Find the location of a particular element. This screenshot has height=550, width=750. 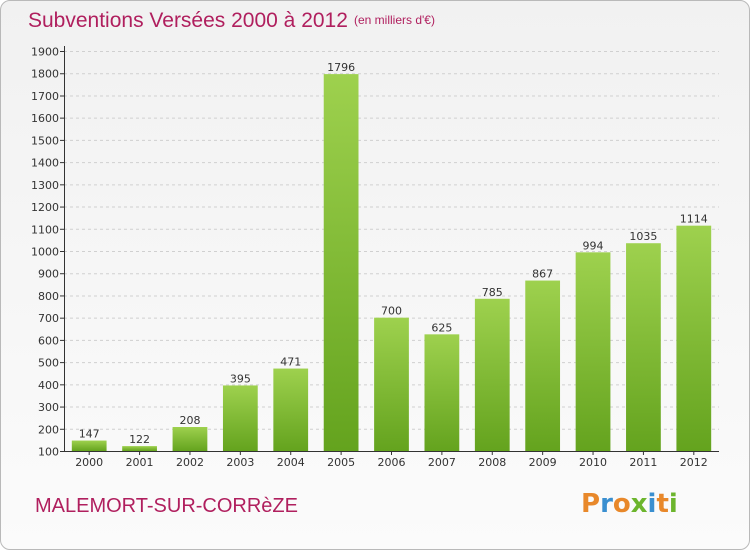

x-tick-label: 2008 is located at coordinates (492, 462).